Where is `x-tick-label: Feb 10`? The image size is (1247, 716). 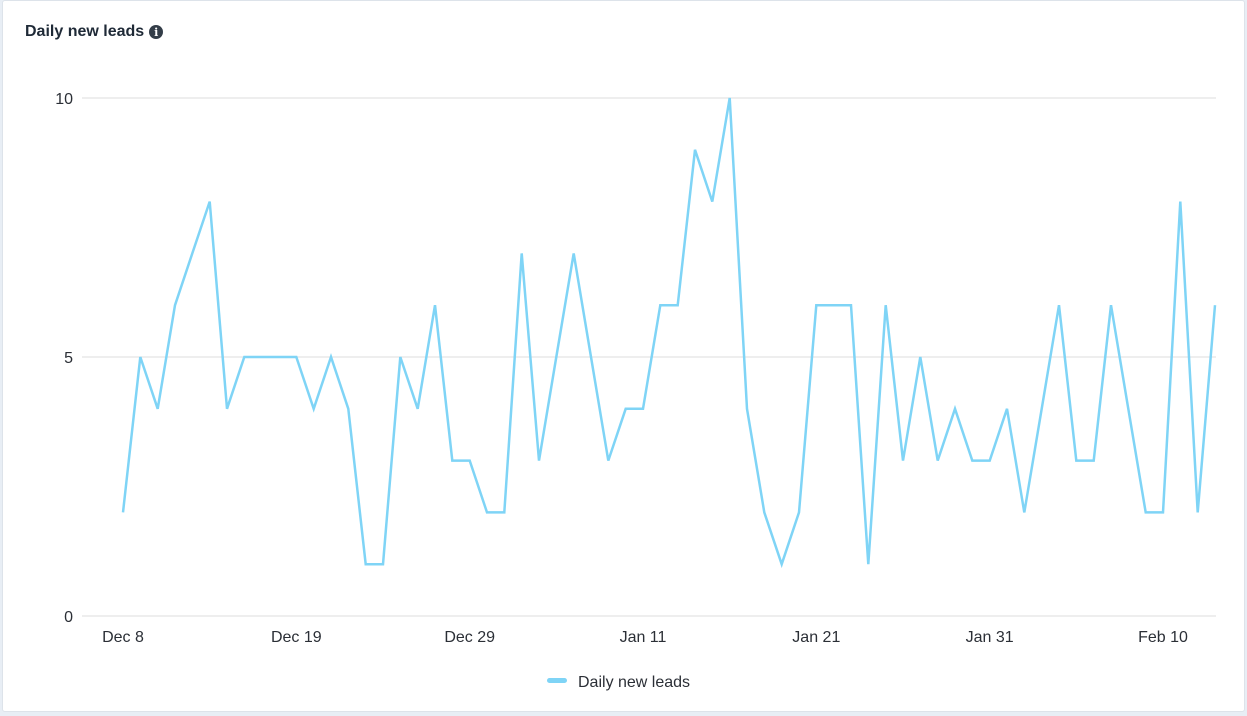 x-tick-label: Feb 10 is located at coordinates (1163, 637).